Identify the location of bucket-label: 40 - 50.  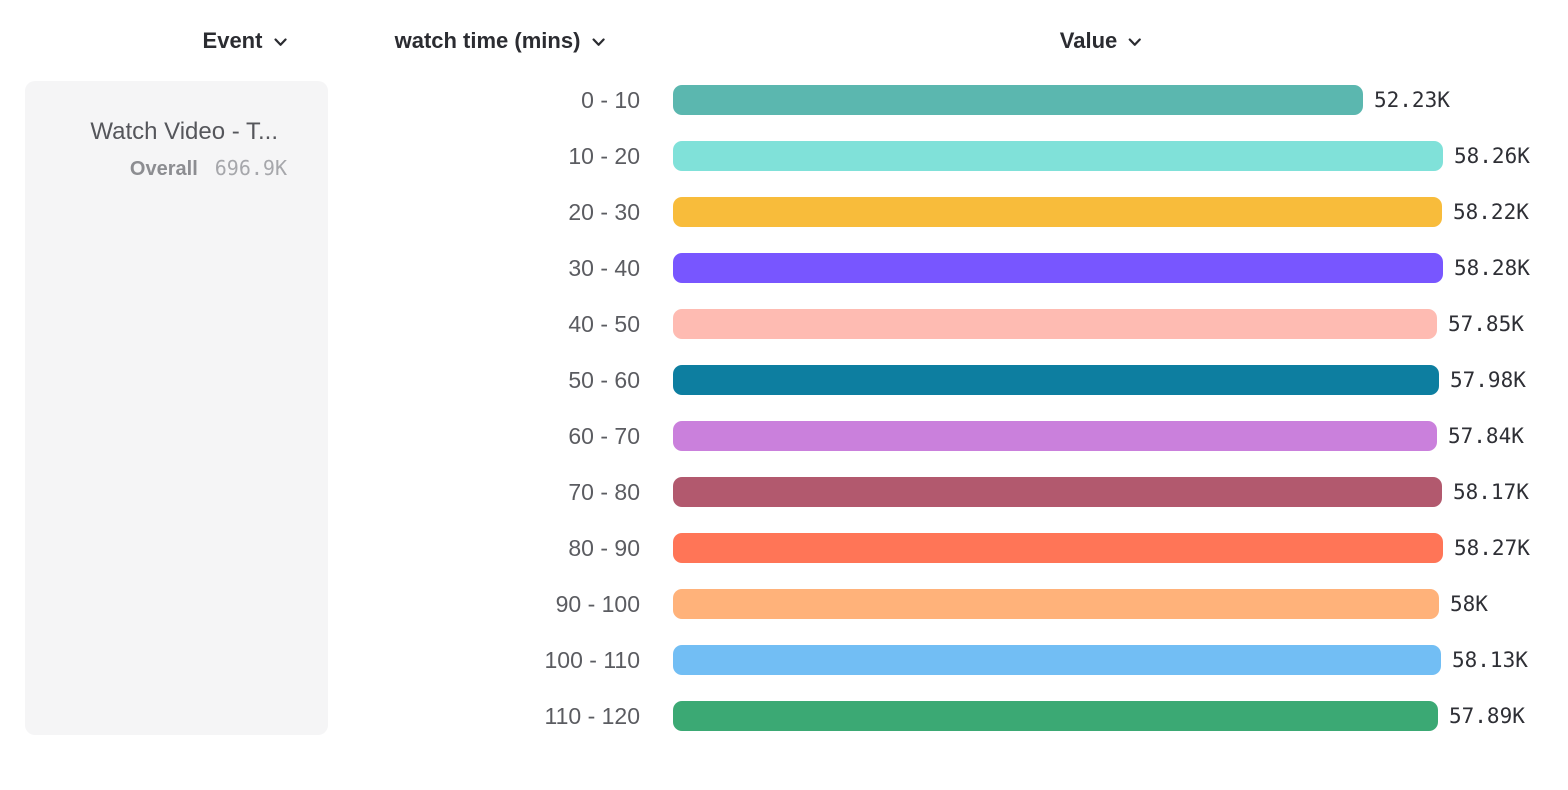
(604, 323).